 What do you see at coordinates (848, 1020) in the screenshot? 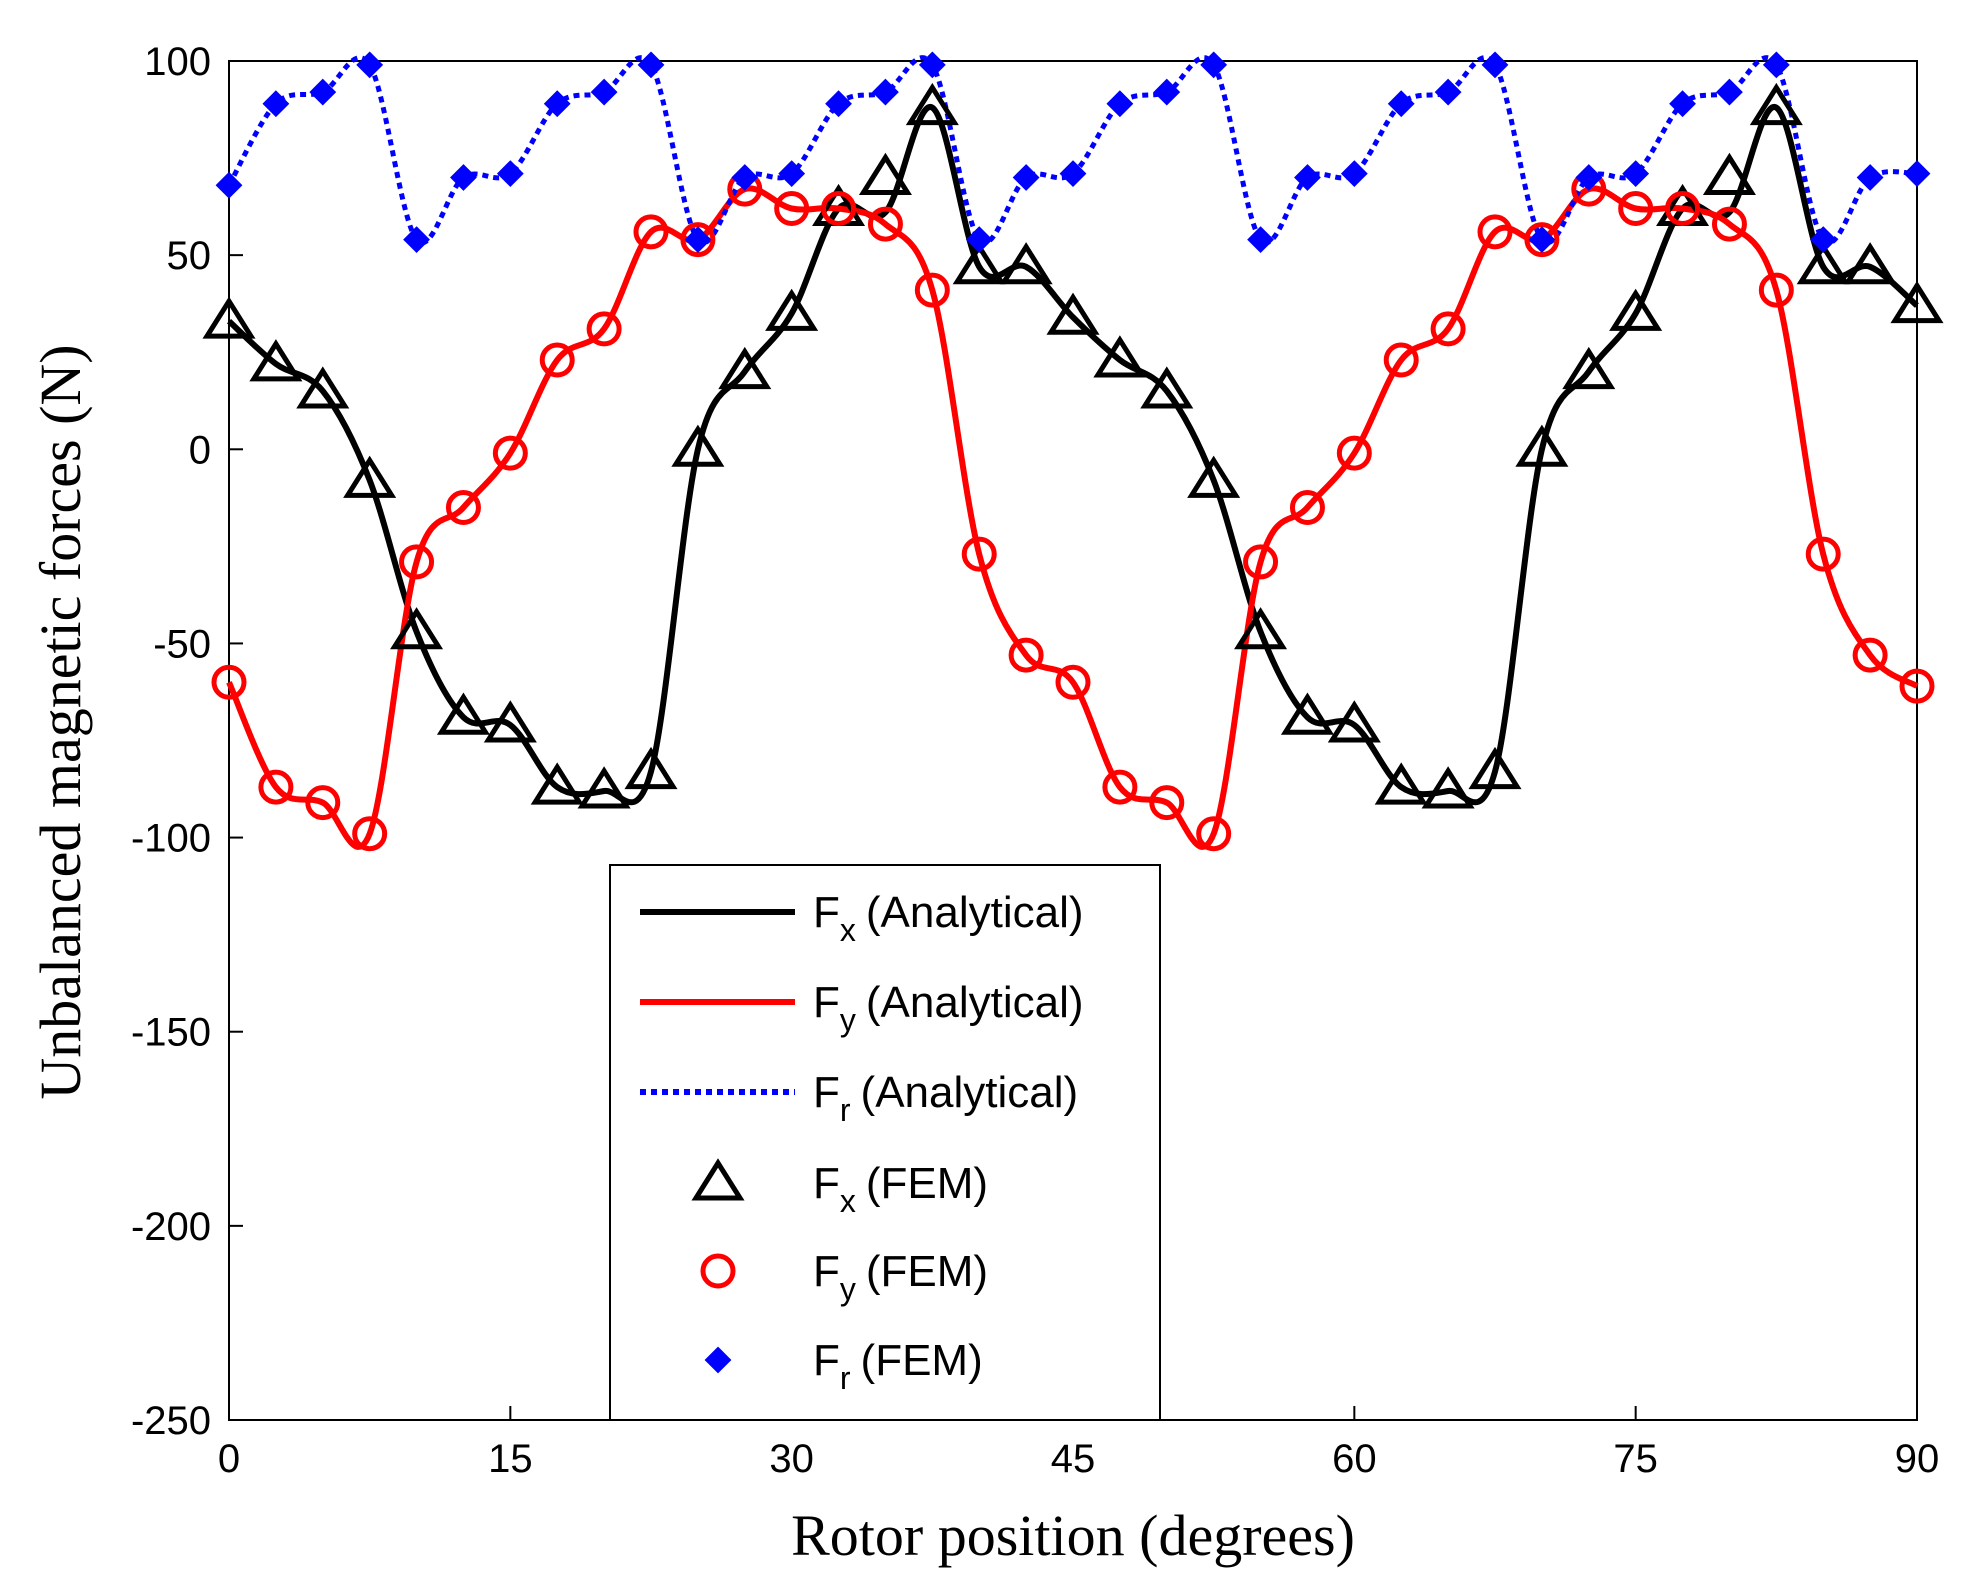
I see `legend-label-subscript: y` at bounding box center [848, 1020].